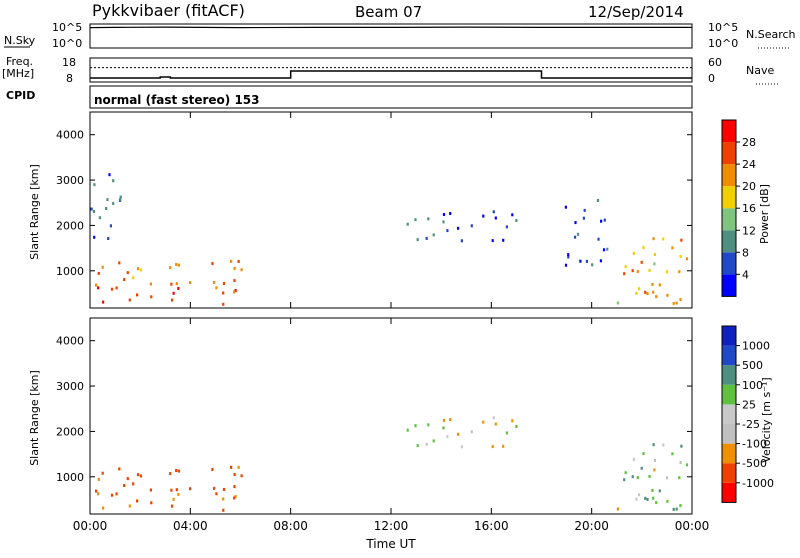  I want to click on date-label: 12/Sep/2014, so click(636, 12).